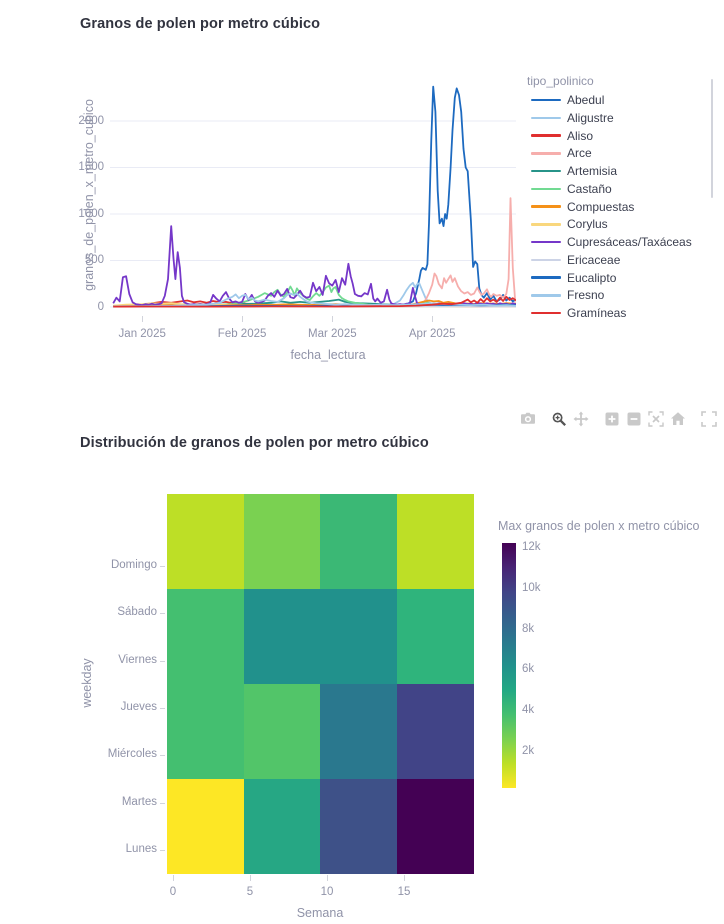 The image size is (724, 924). I want to click on chart2-y-tick-label: Sábado, so click(137, 612).